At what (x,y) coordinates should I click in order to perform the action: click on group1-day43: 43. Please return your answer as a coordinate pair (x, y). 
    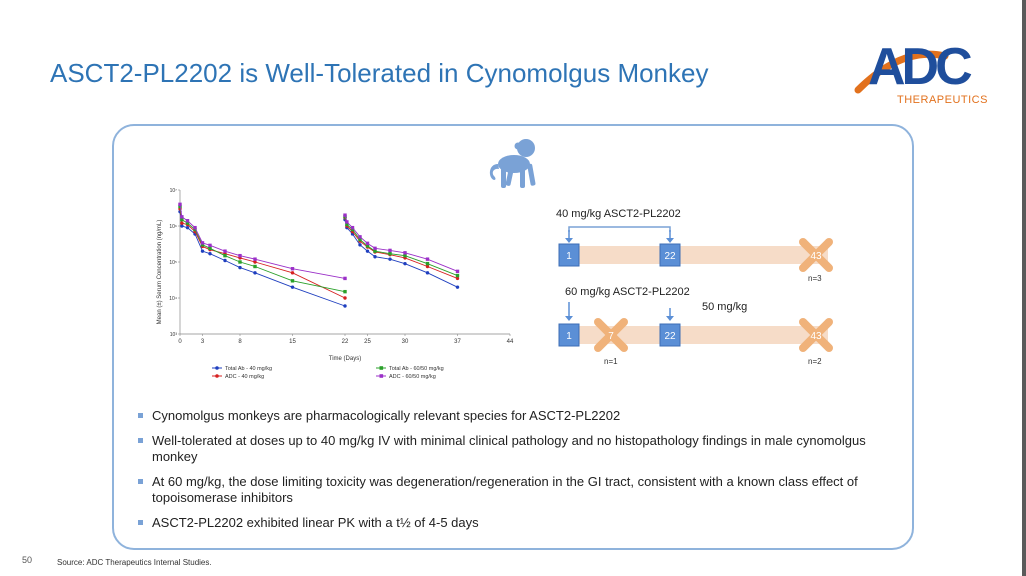
    Looking at the image, I should click on (816, 256).